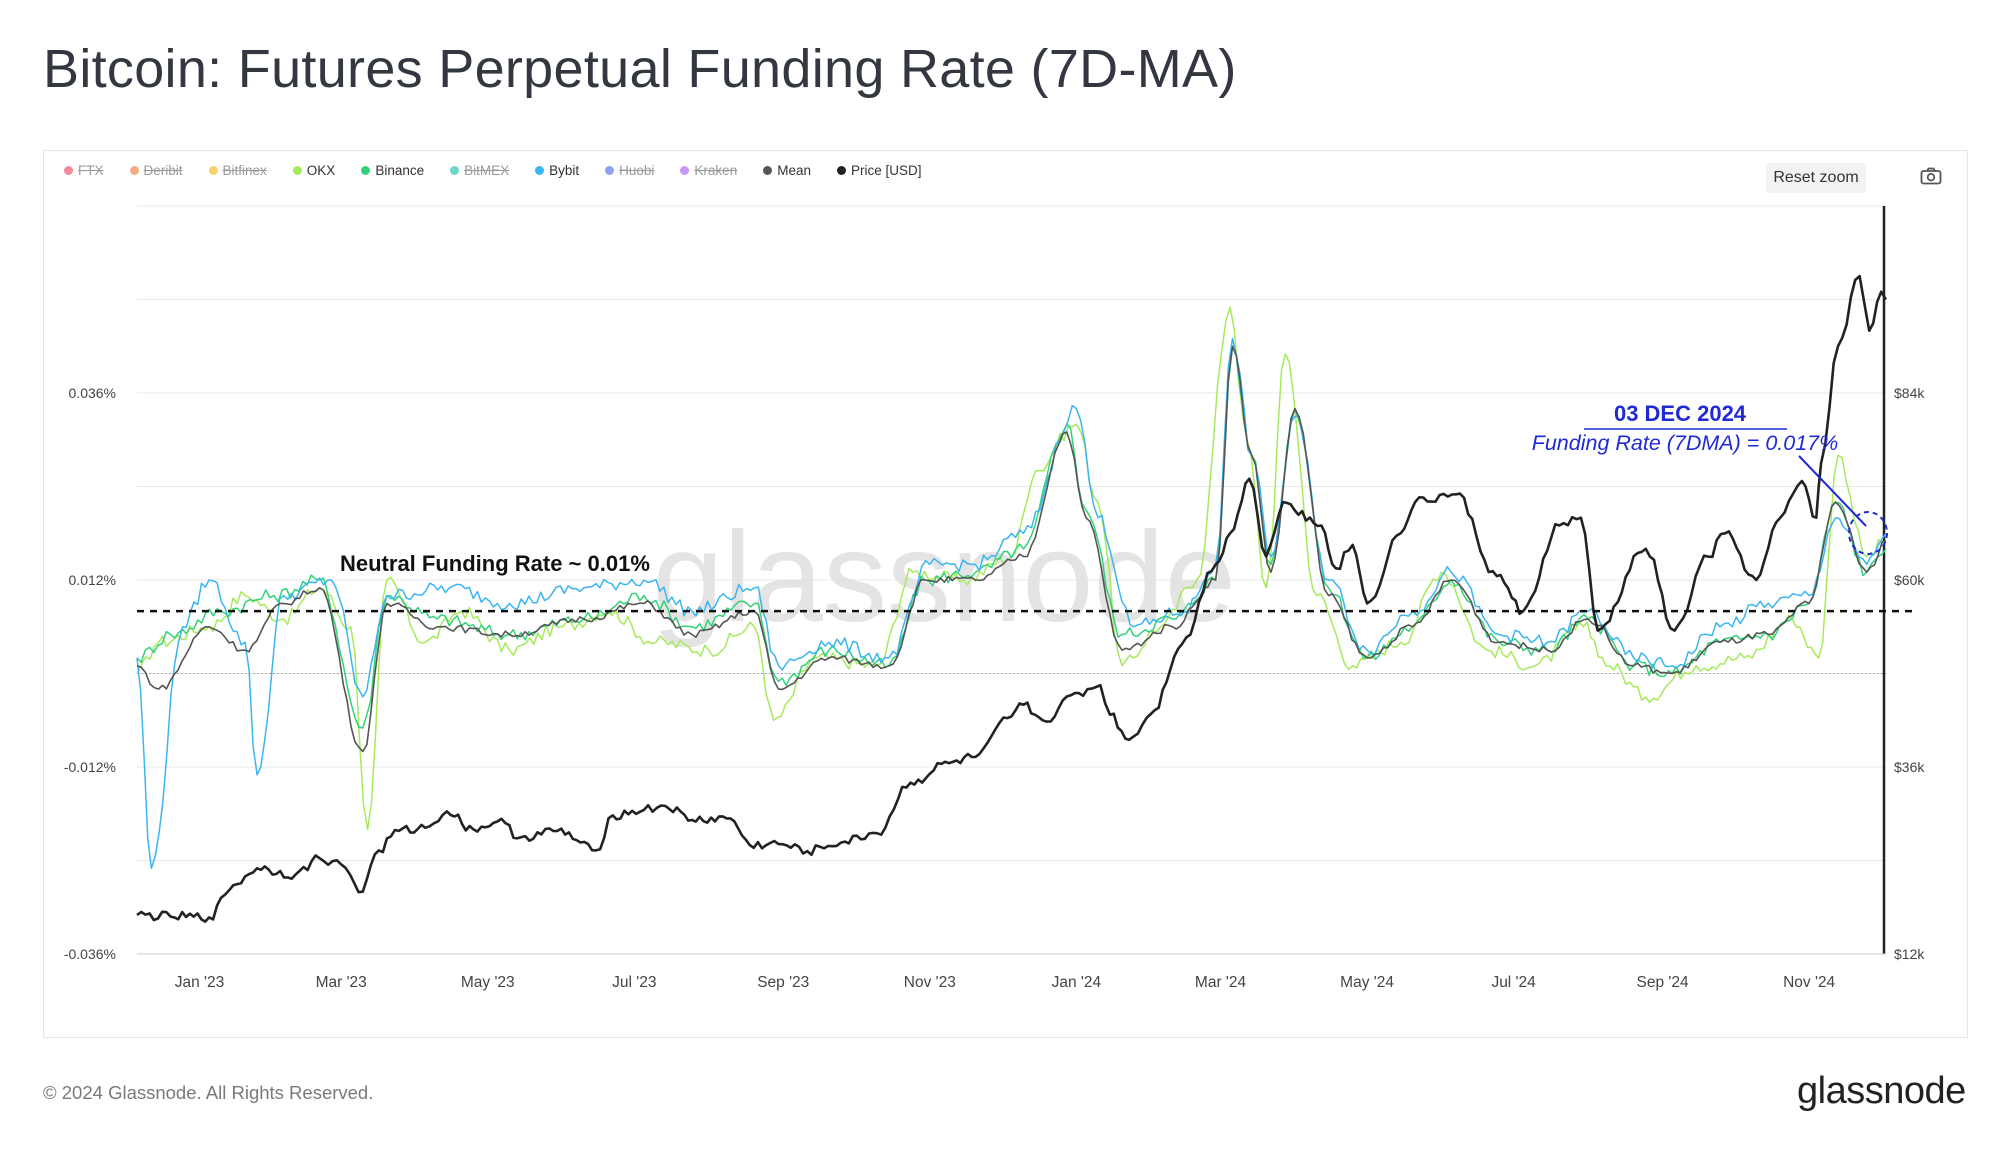 The image size is (2000, 1152). What do you see at coordinates (944, 577) in the screenshot?
I see `watermark-text: glassnode` at bounding box center [944, 577].